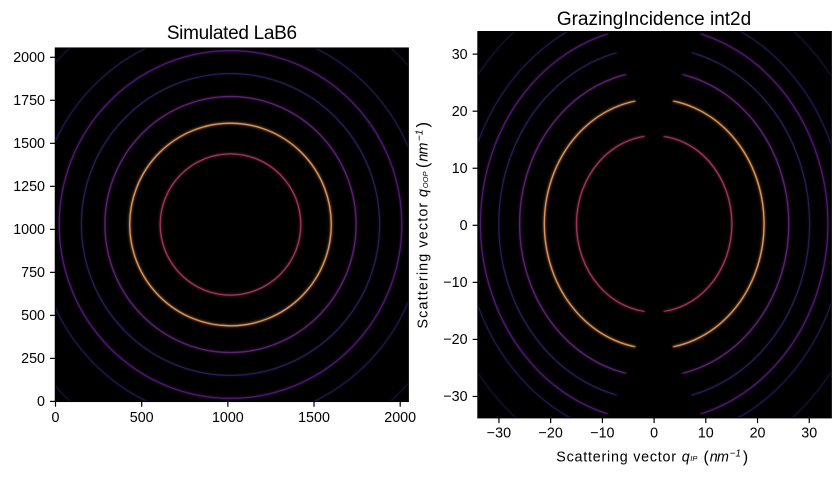 The width and height of the screenshot is (839, 483). Describe the element at coordinates (29, 101) in the screenshot. I see `svg-text: 1750` at that location.